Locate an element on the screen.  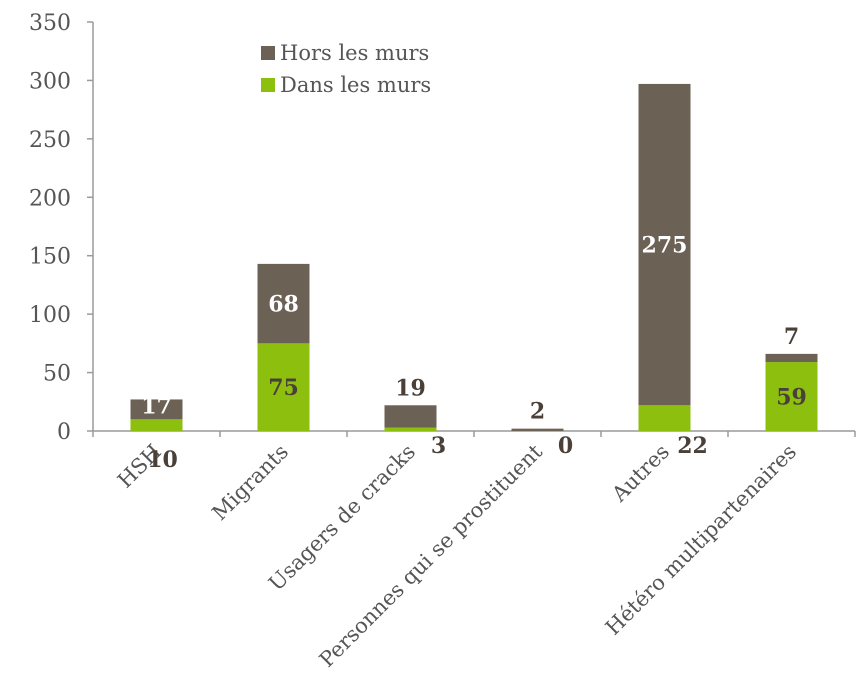
x-category-label: Personnes qui se prostituent is located at coordinates (431, 555).